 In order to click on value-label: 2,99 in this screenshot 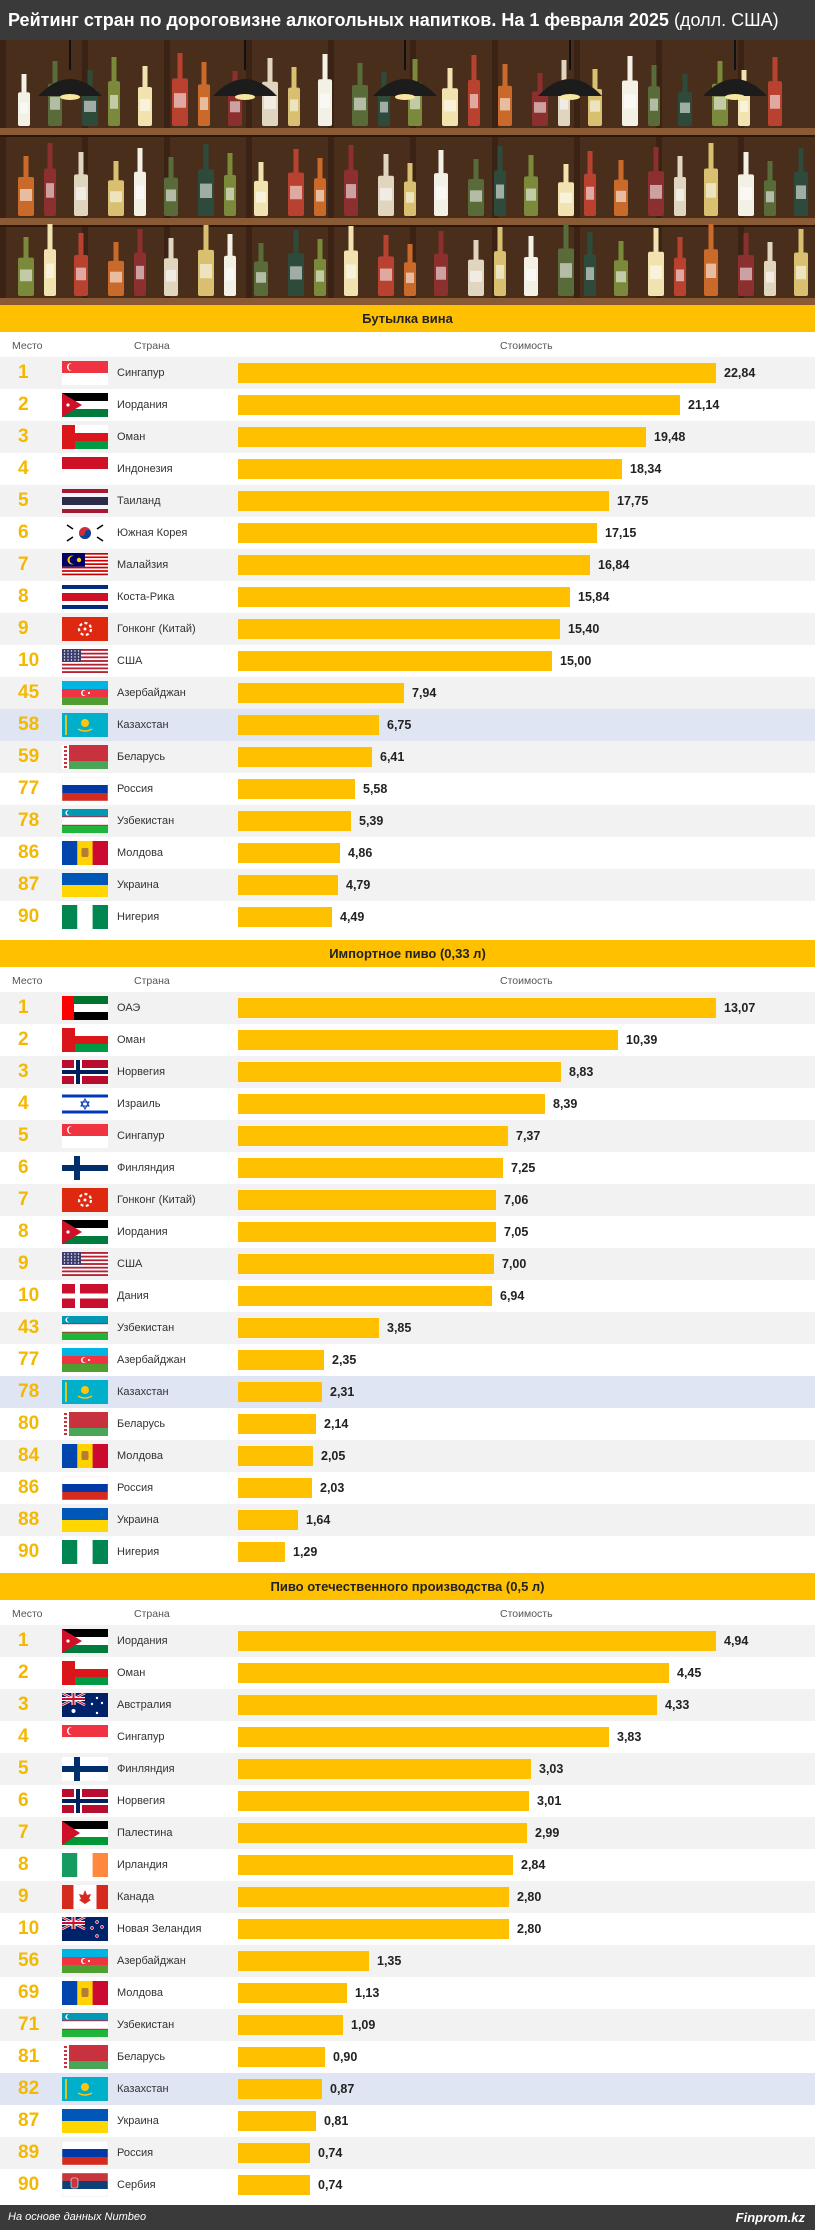, I will do `click(547, 1833)`.